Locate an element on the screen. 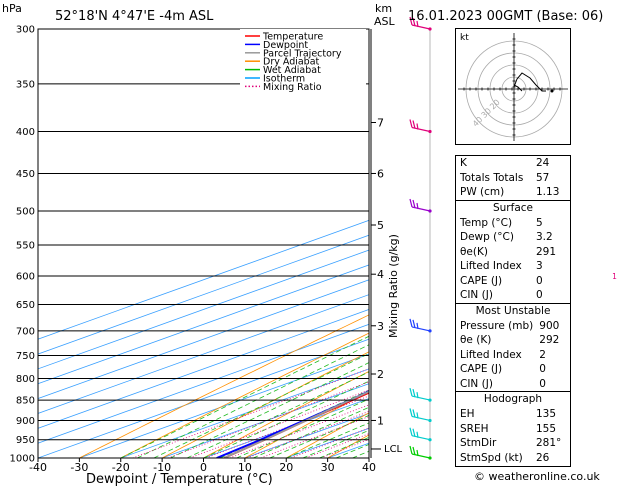 The image size is (629, 486). pressure-tick-label: 750 is located at coordinates (25, 356).